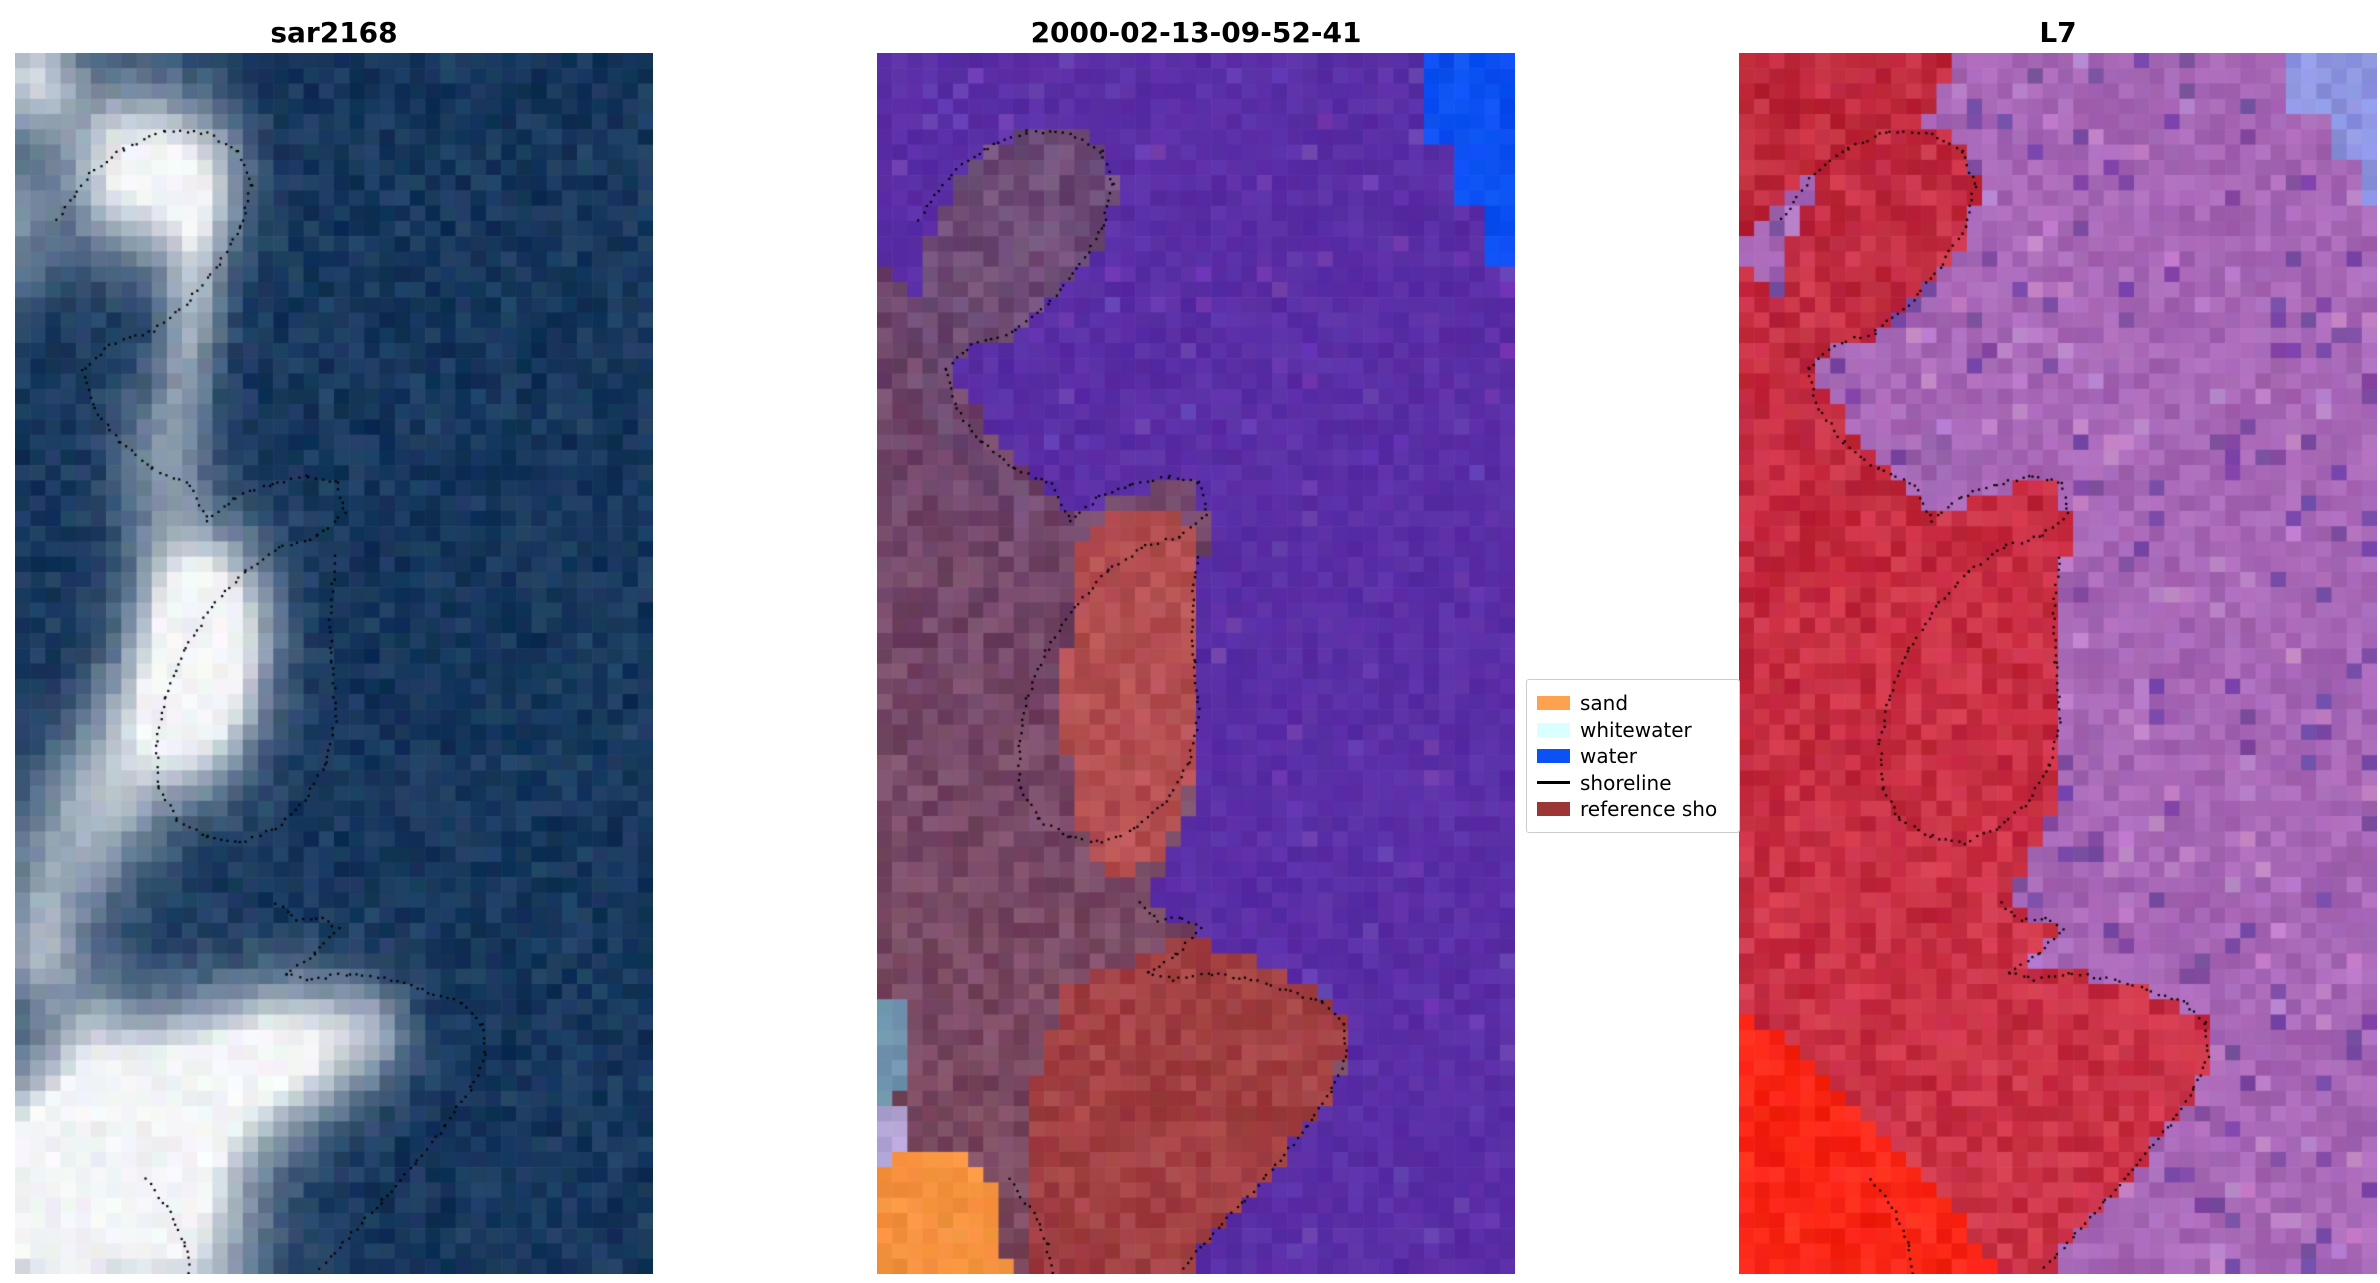  What do you see at coordinates (1649, 809) in the screenshot?
I see `legend-label: reference sho` at bounding box center [1649, 809].